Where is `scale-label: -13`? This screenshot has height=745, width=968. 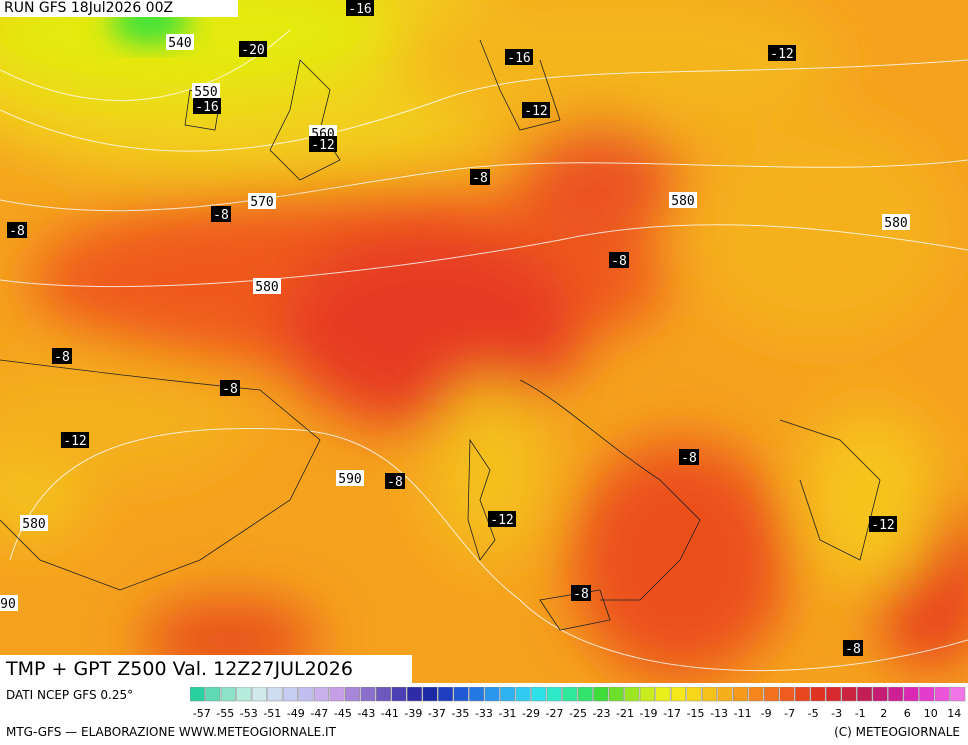 scale-label: -13 is located at coordinates (719, 713).